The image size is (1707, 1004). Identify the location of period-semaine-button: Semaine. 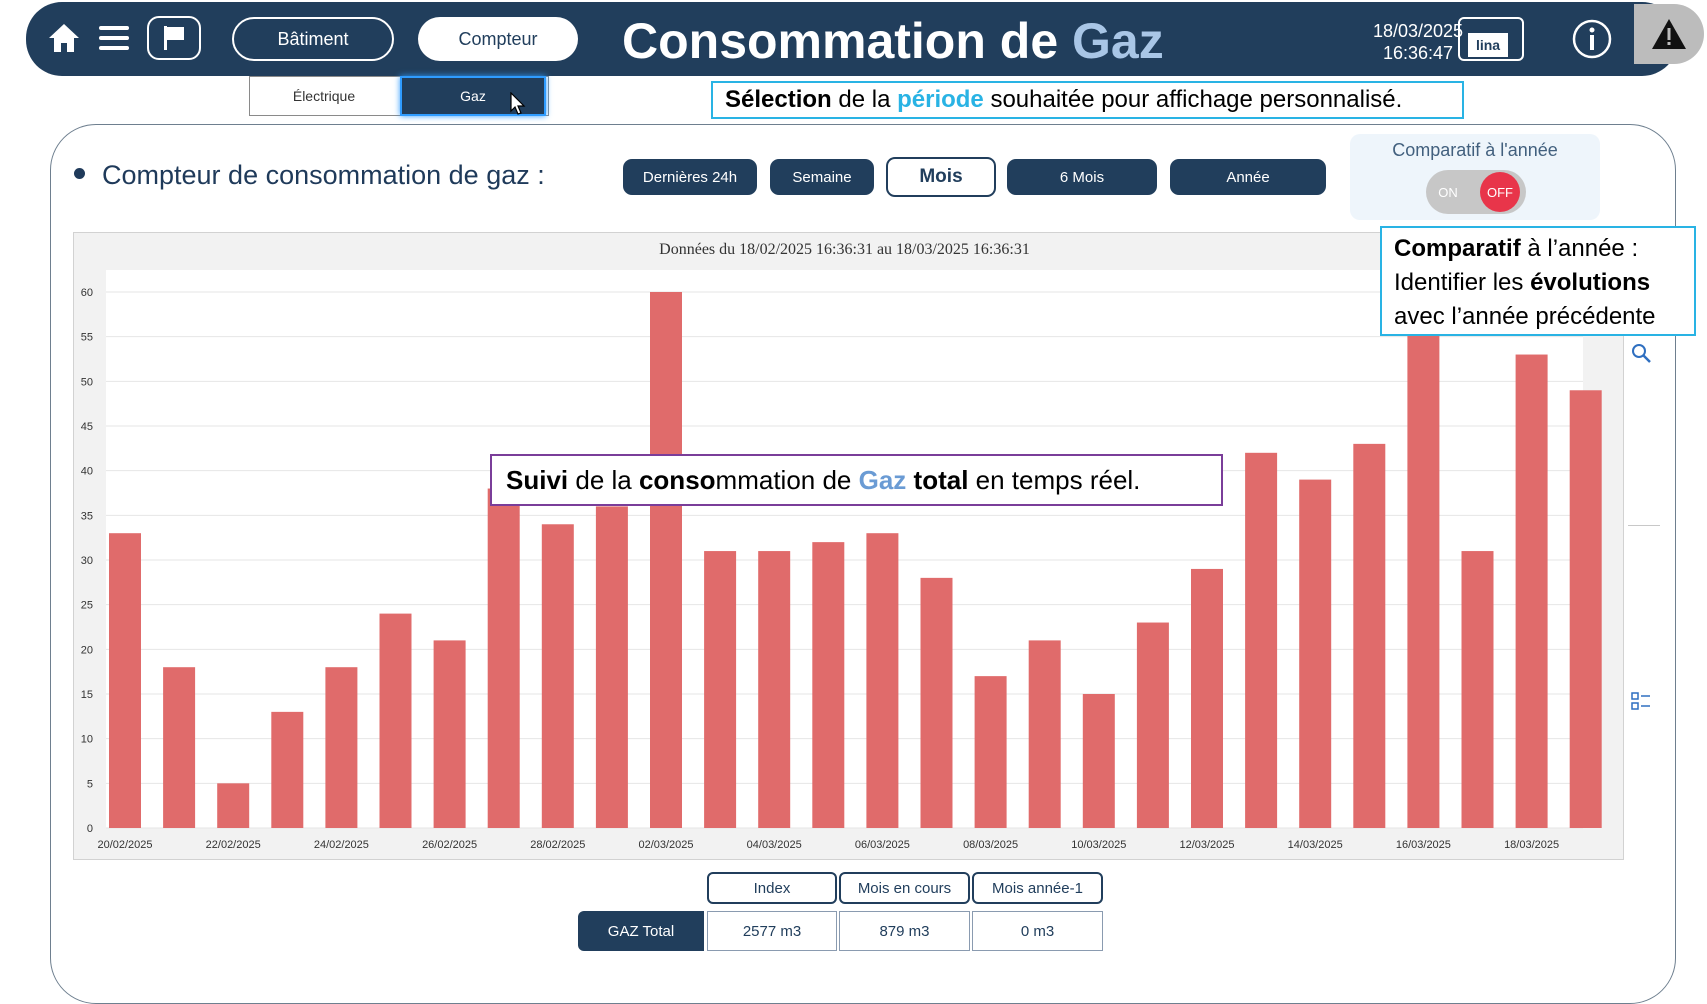
(822, 177).